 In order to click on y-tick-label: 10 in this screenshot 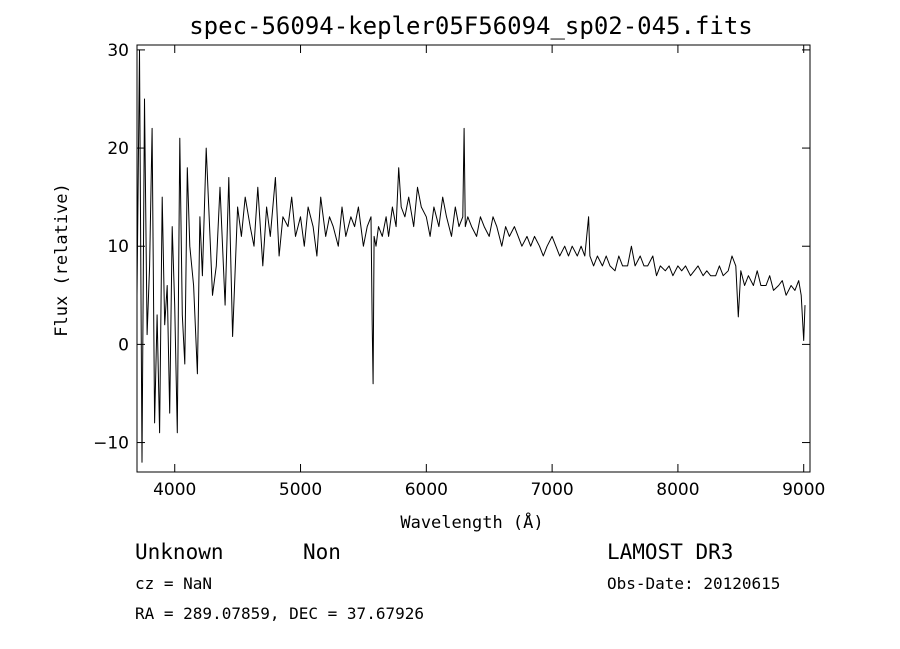, I will do `click(118, 247)`.